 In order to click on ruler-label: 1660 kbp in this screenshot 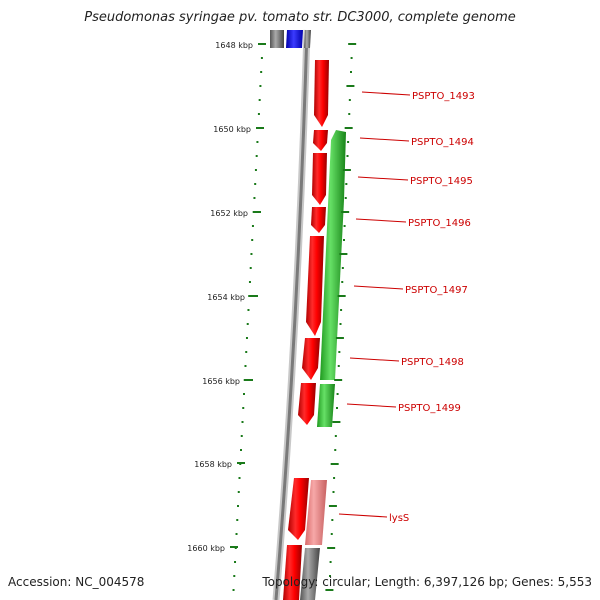, I will do `click(206, 548)`.